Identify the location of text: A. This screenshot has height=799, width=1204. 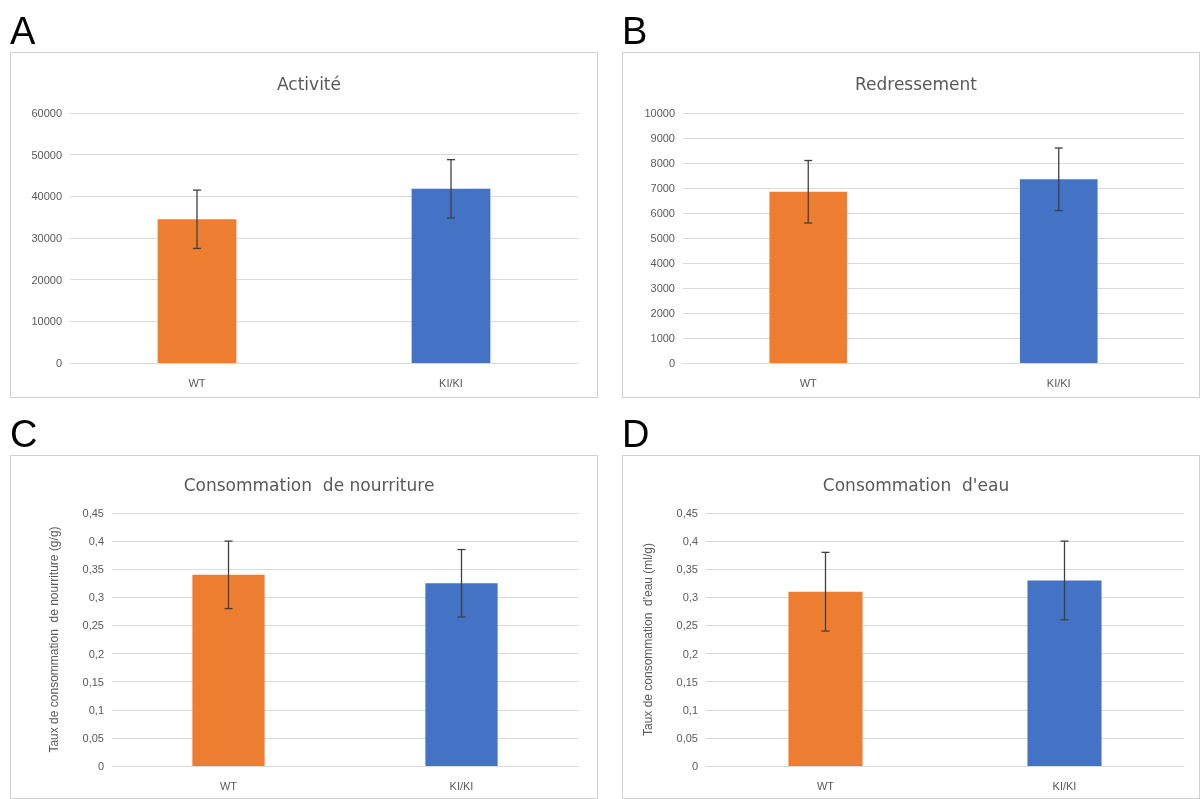
(23, 31).